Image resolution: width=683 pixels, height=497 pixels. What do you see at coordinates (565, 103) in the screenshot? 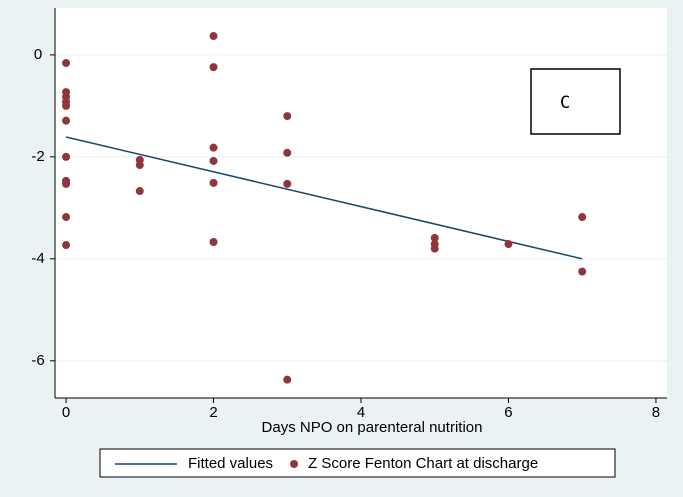
I see `annotation: C` at bounding box center [565, 103].